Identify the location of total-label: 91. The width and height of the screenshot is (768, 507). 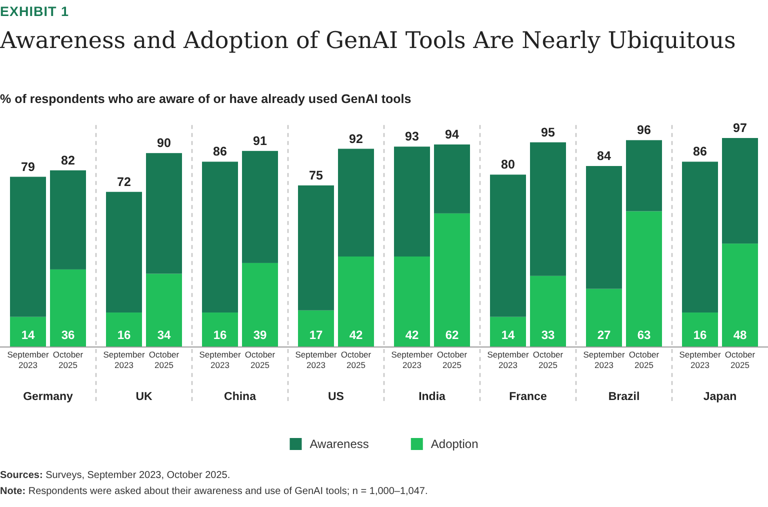
(260, 141).